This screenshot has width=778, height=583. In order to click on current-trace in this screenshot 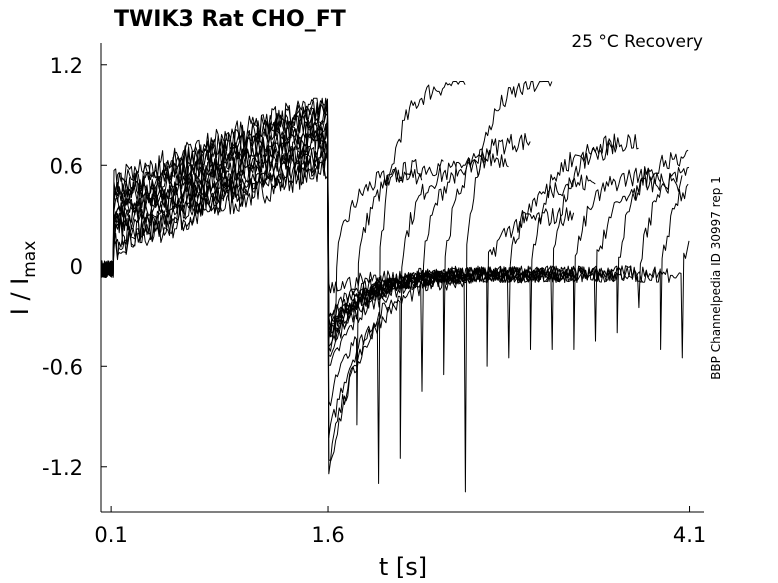, I will do `click(261, 251)`.